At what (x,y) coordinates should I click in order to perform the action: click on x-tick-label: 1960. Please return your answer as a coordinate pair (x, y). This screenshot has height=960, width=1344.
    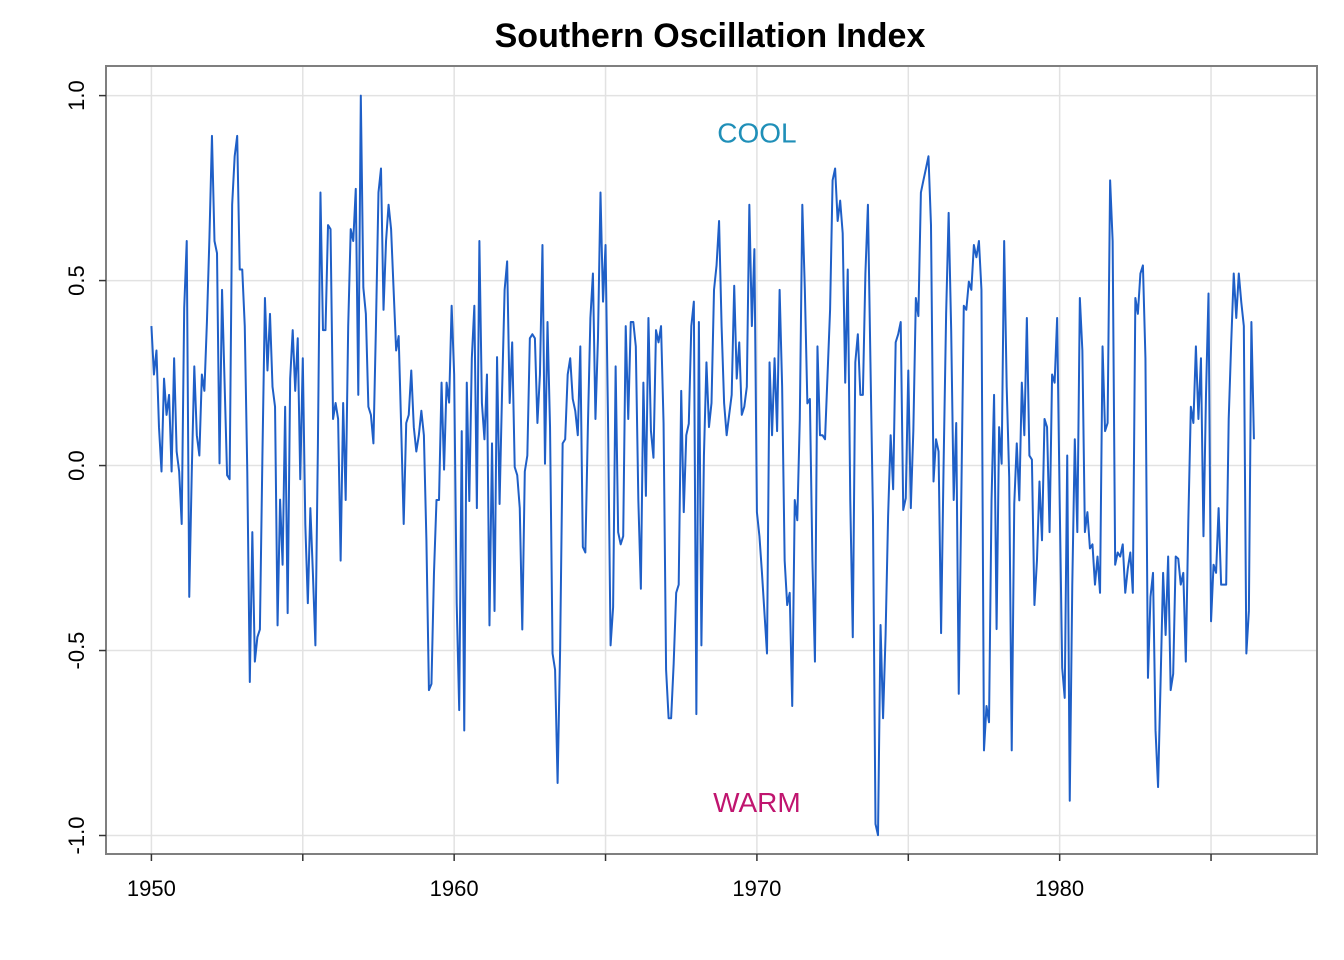
    Looking at the image, I should click on (454, 888).